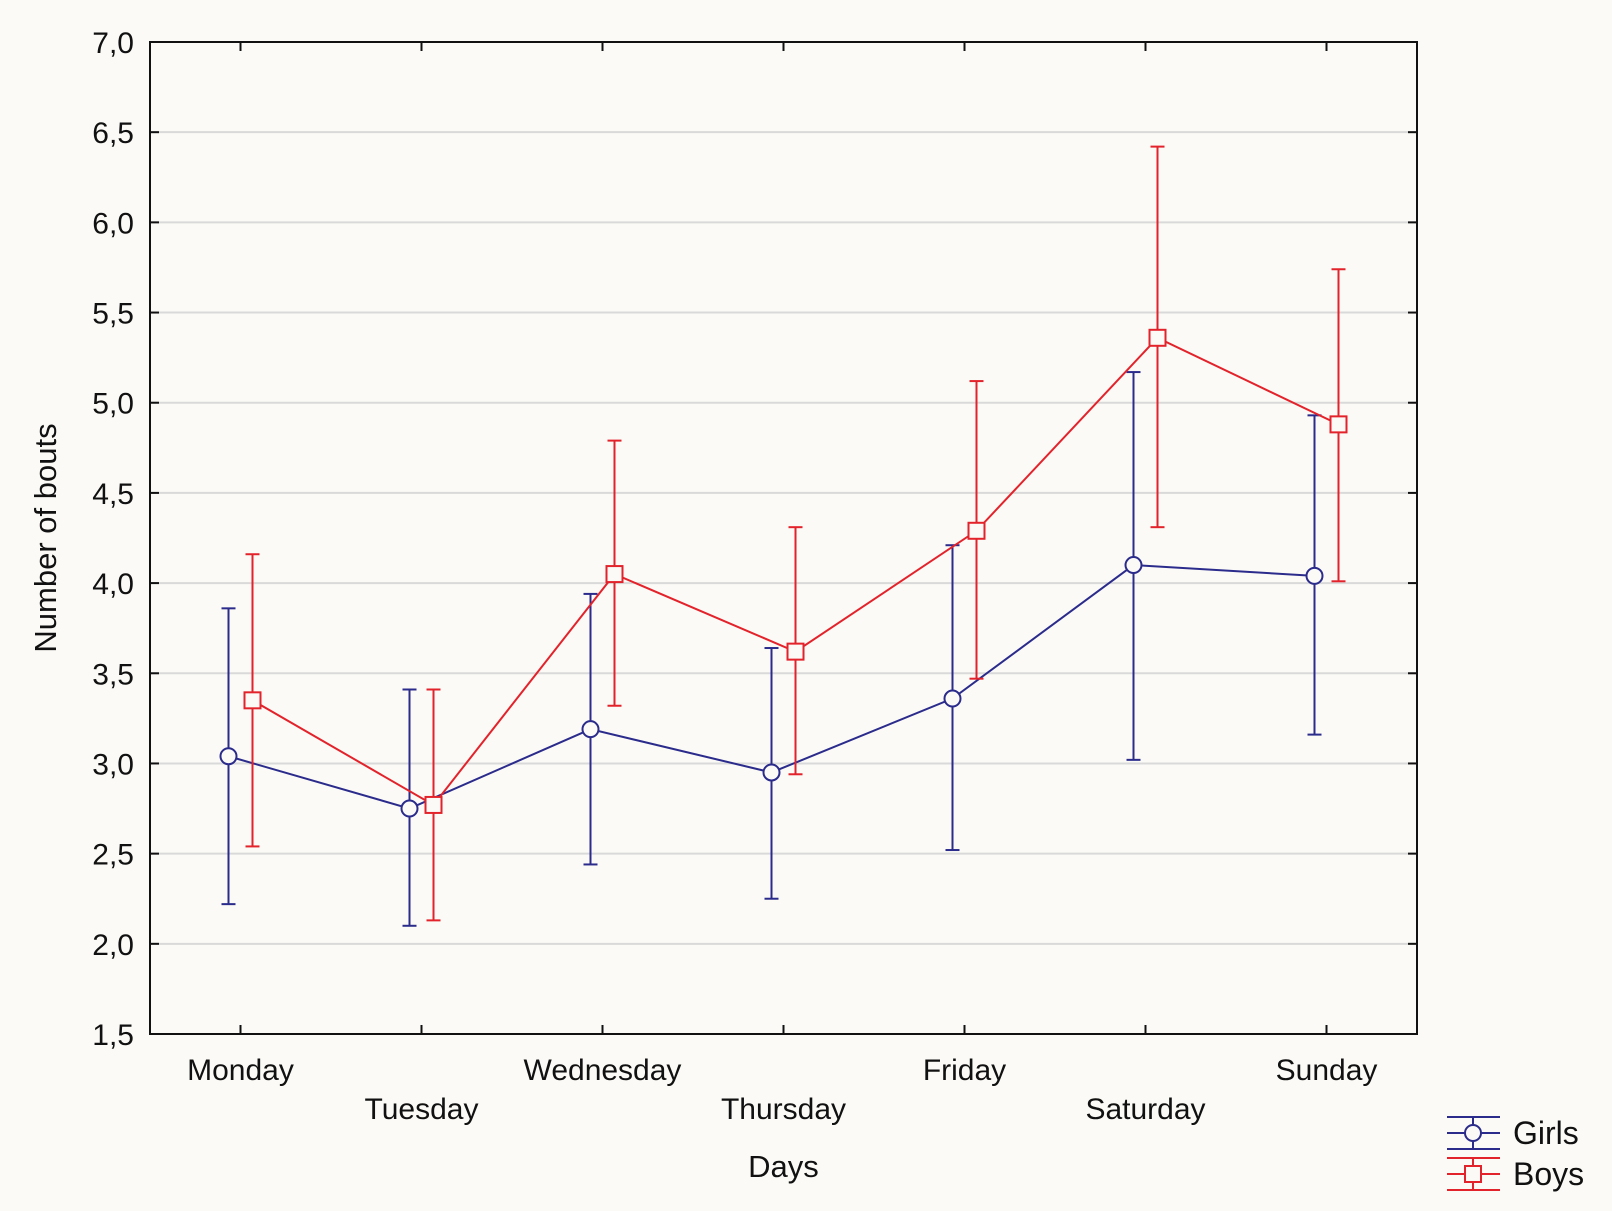 Image resolution: width=1612 pixels, height=1211 pixels. Describe the element at coordinates (45, 537) in the screenshot. I see `y-axis-title: Number of bouts` at that location.